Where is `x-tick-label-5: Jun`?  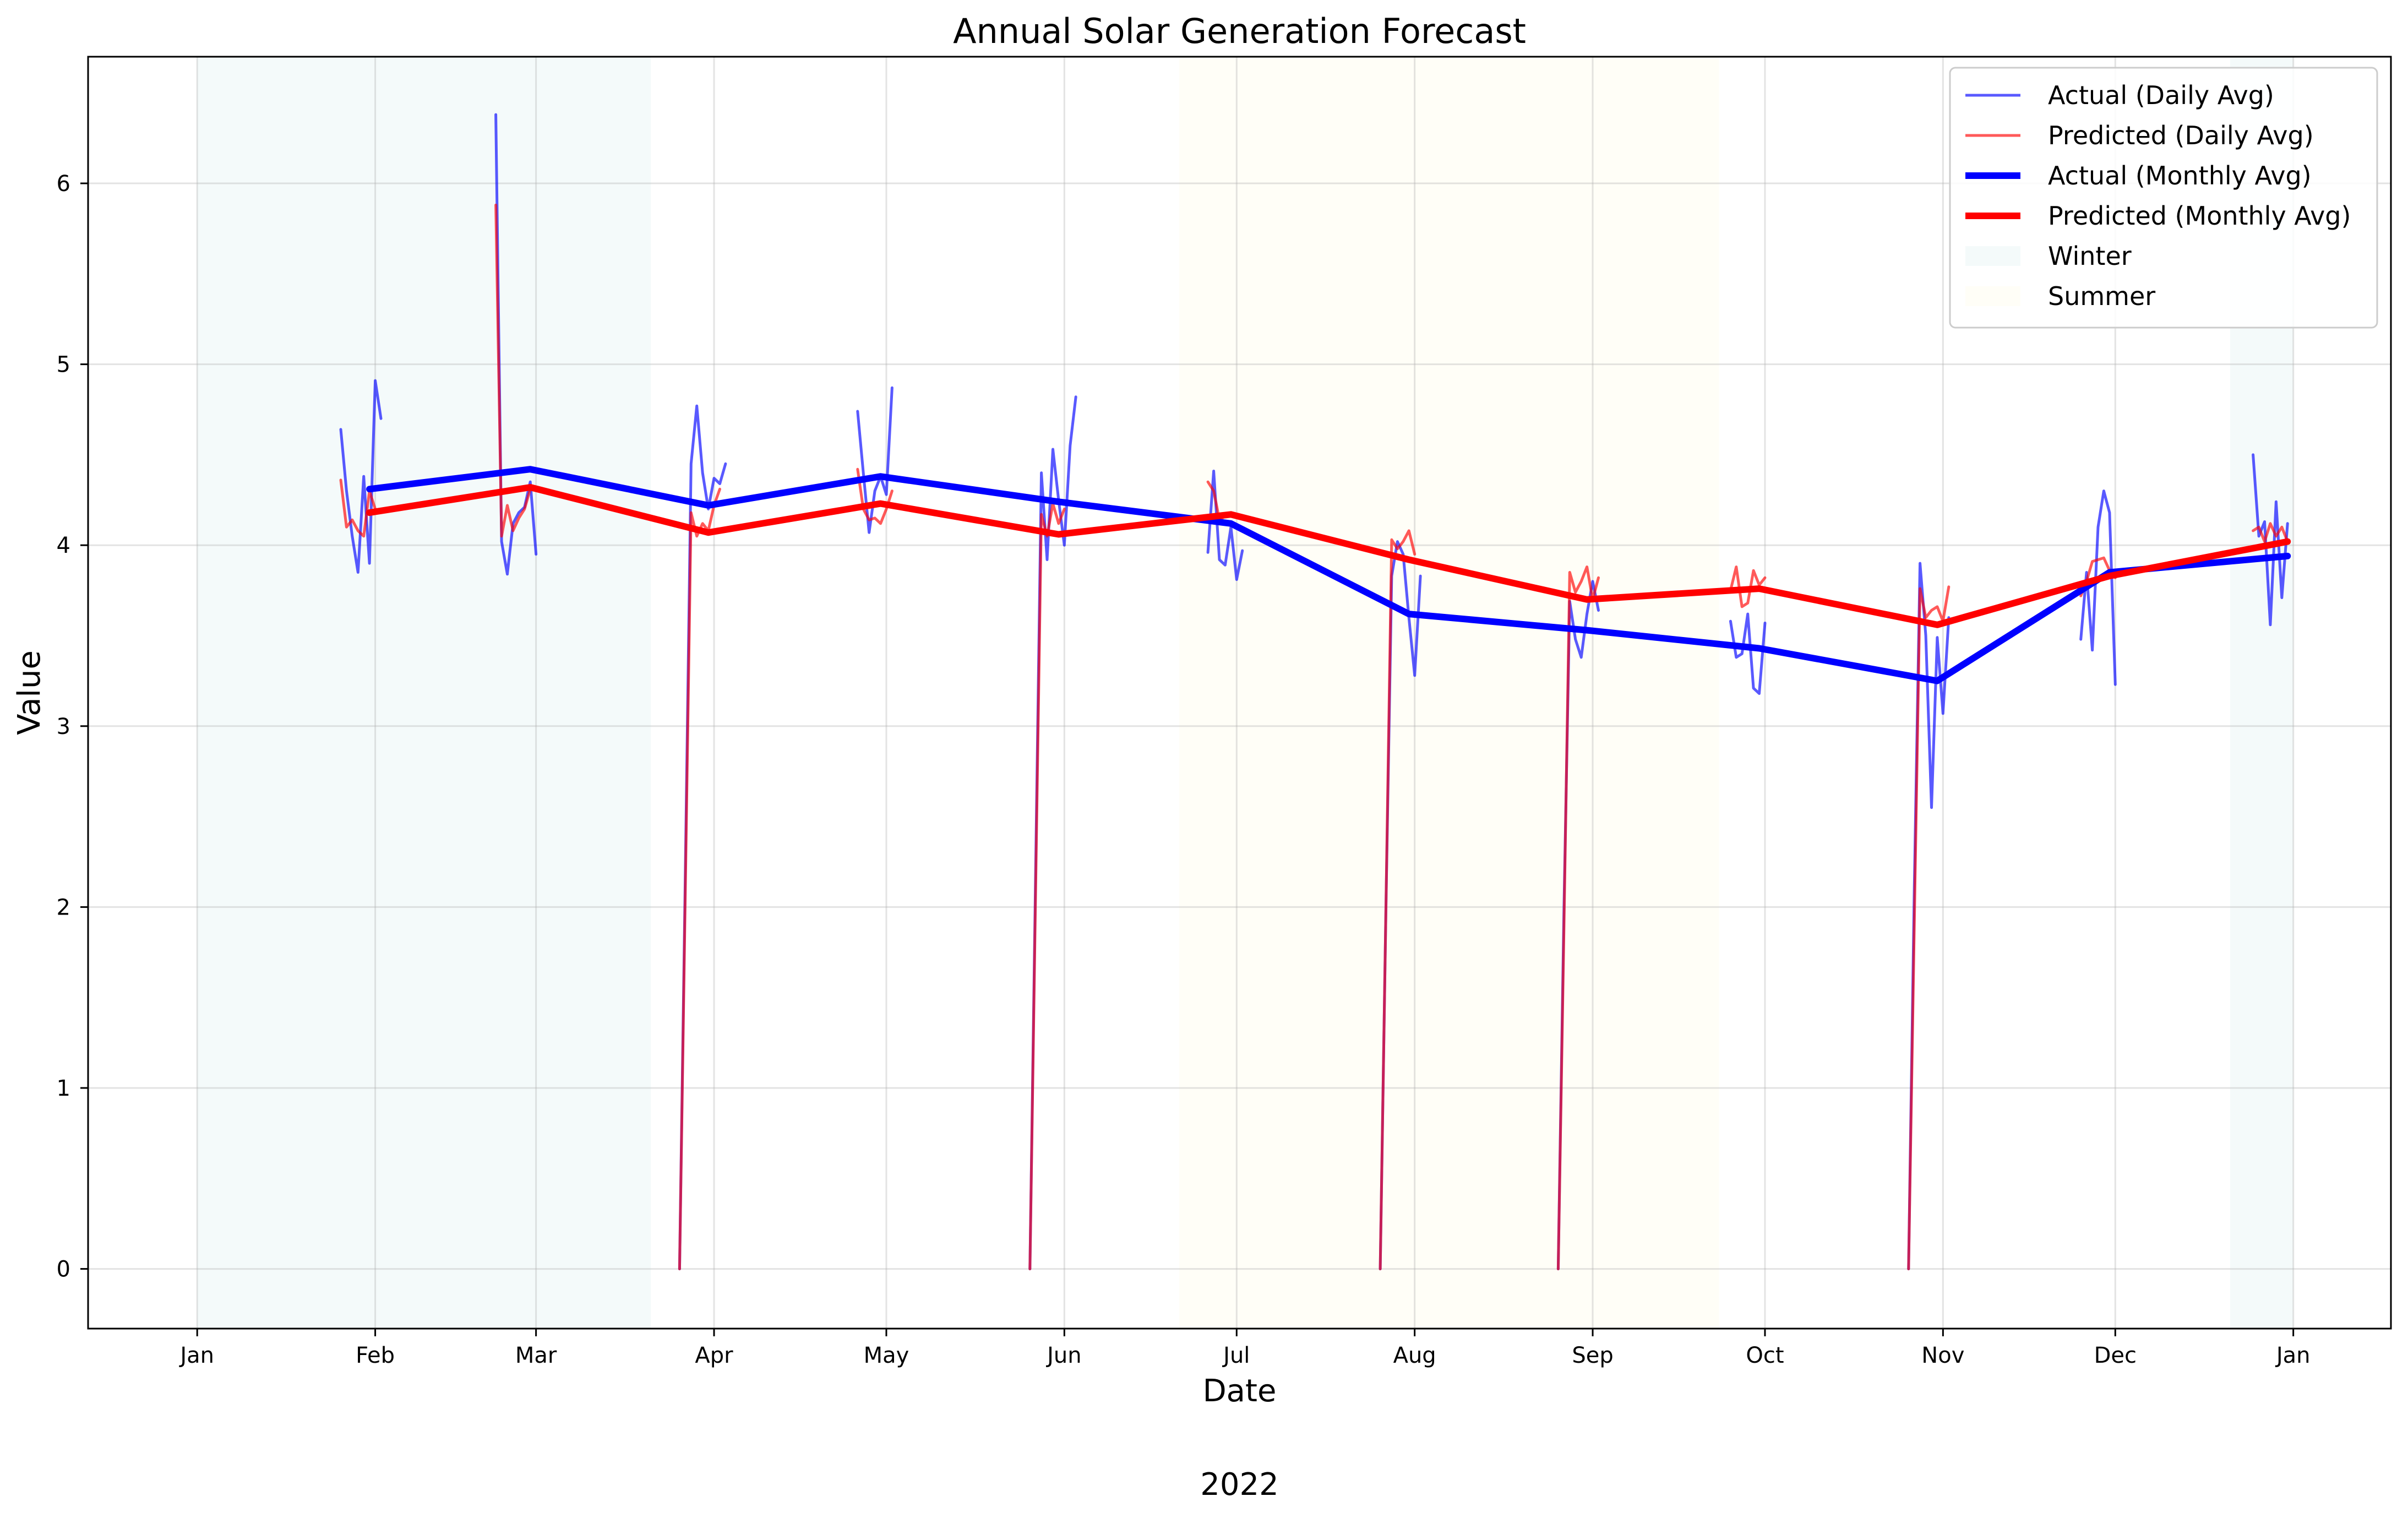
x-tick-label-5: Jun is located at coordinates (1063, 1356).